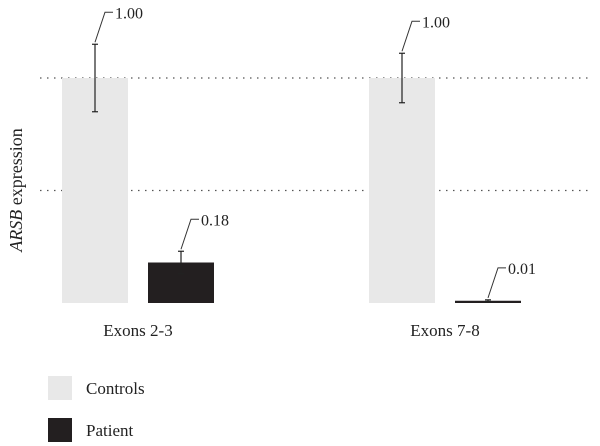  I want to click on y-axis-label-rest: expression, so click(16, 168).